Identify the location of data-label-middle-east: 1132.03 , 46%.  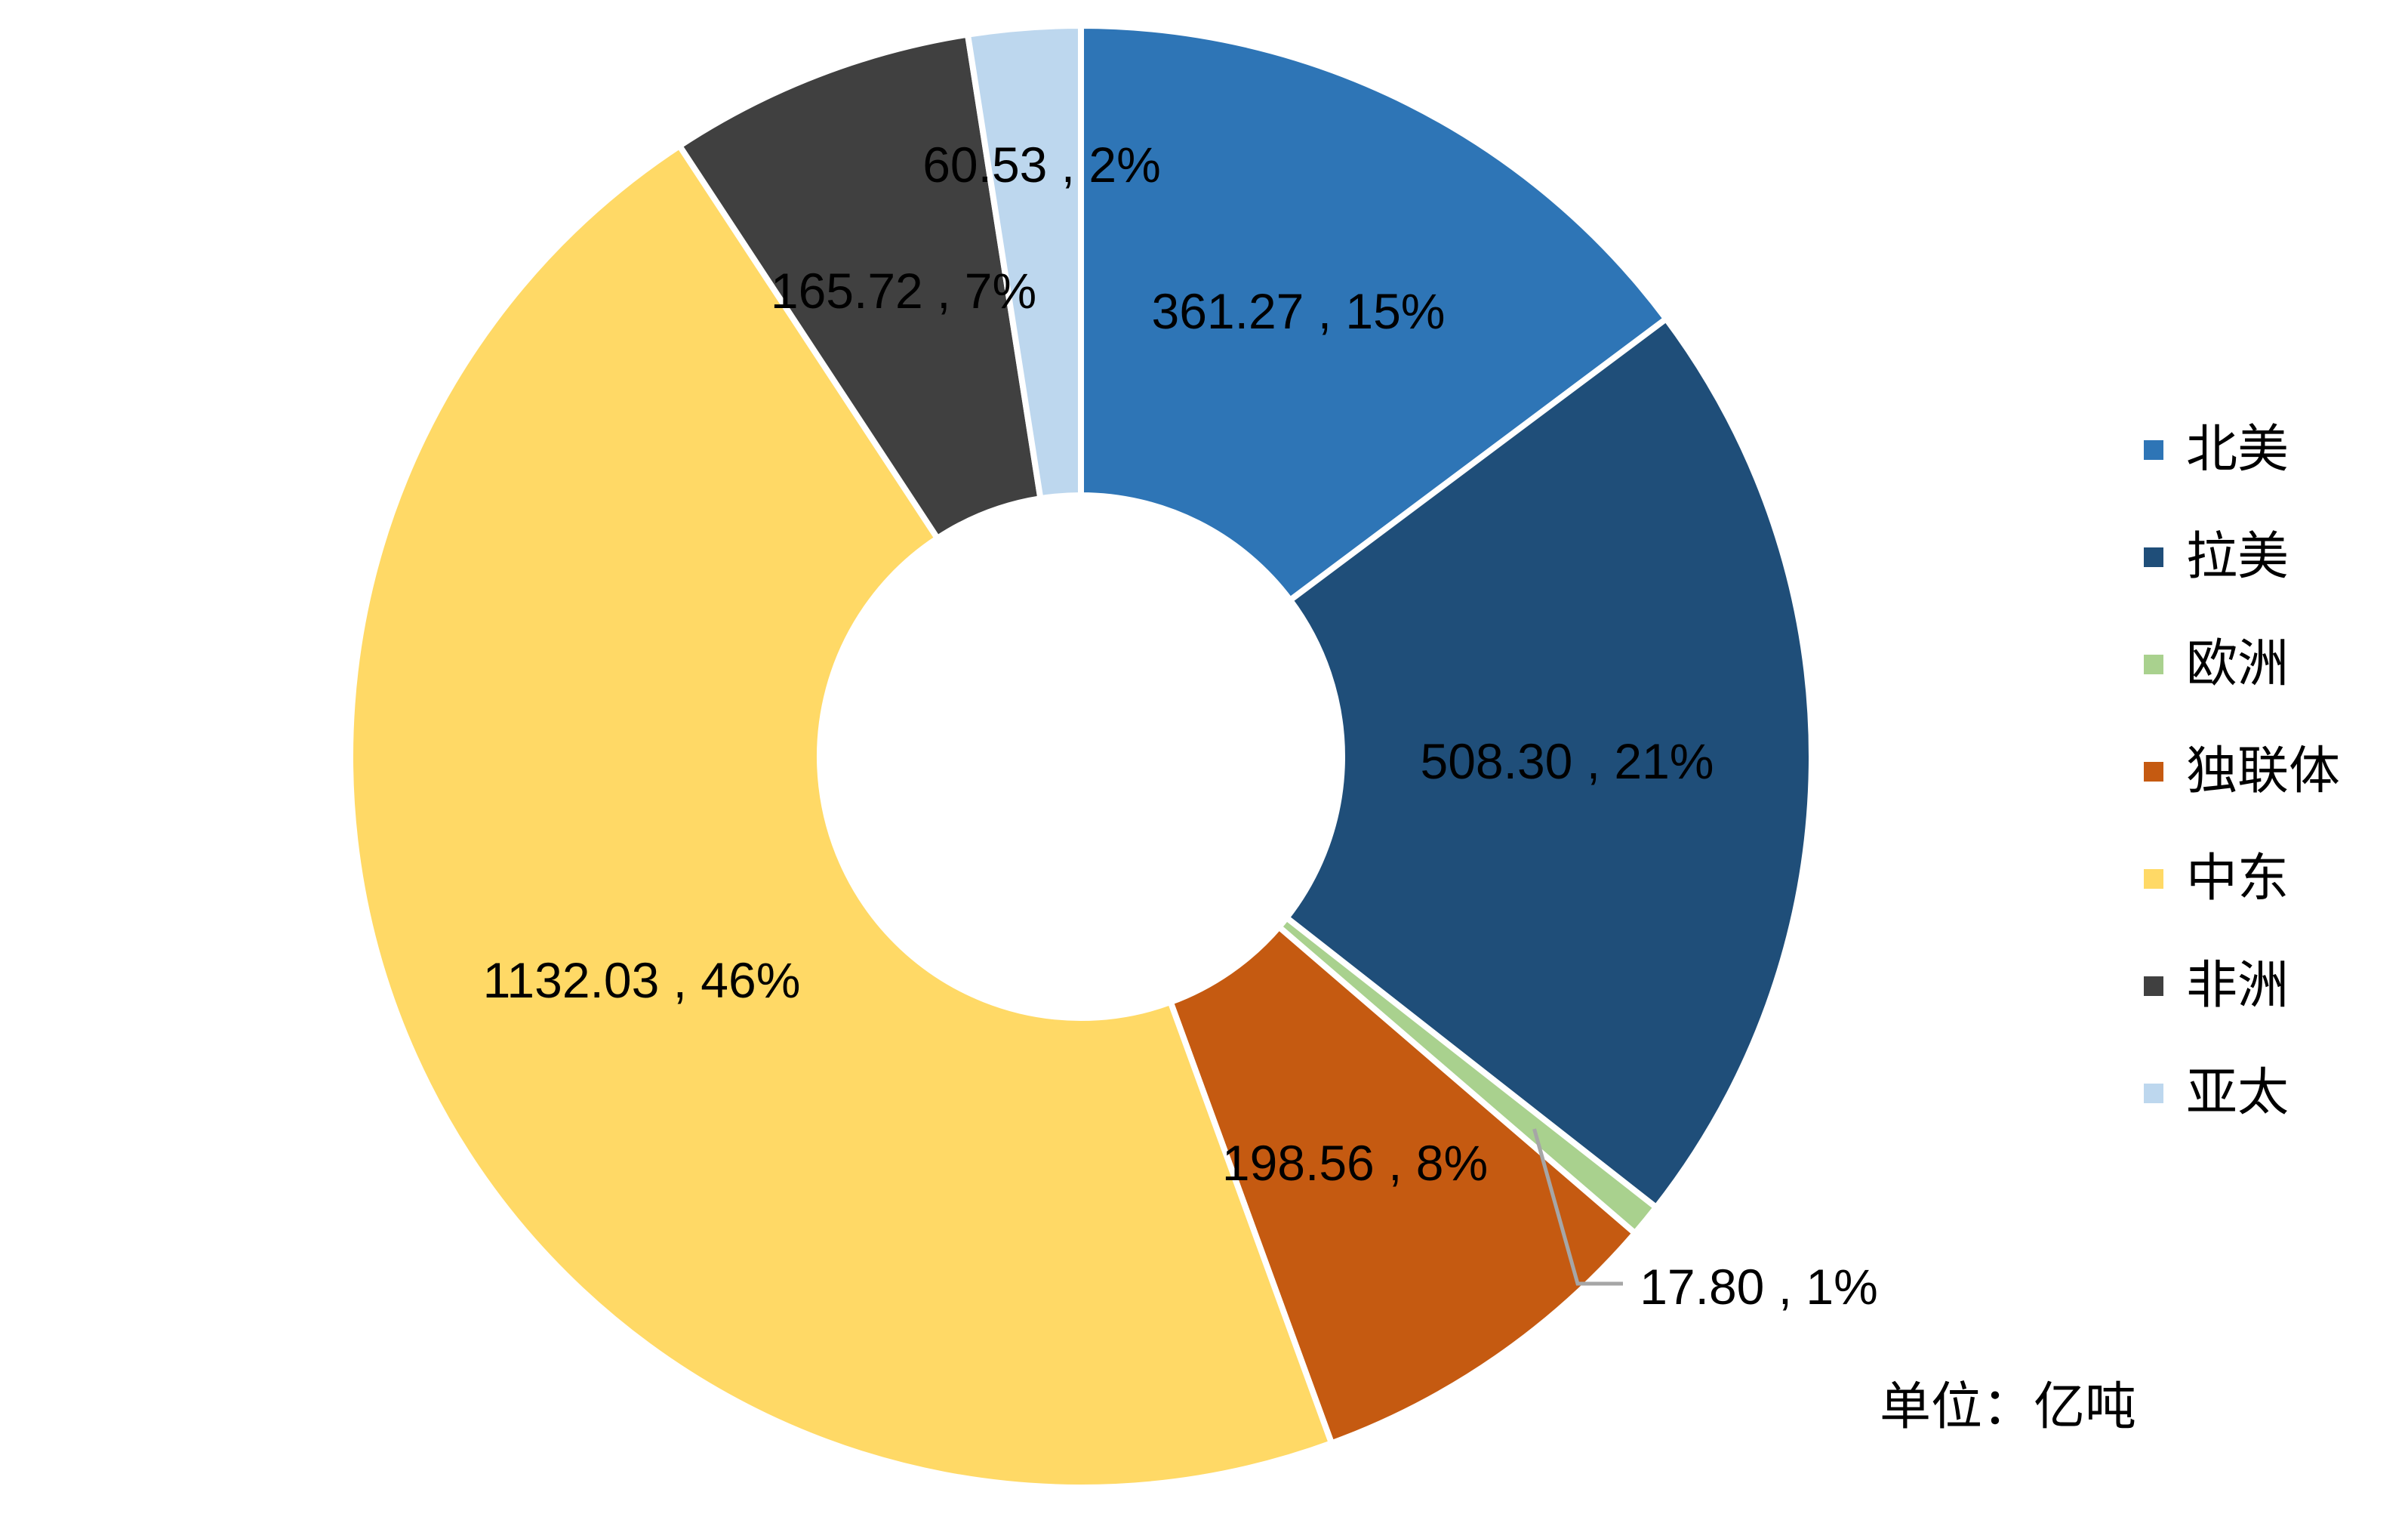
(642, 980).